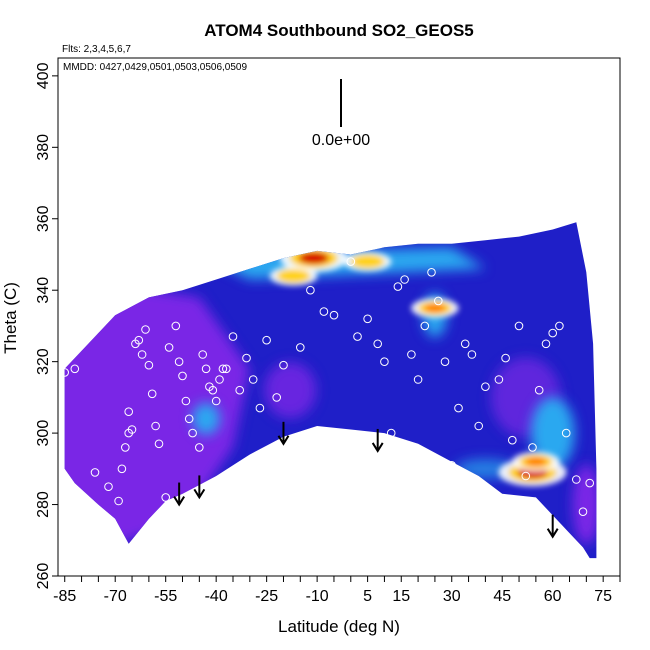 Image resolution: width=650 pixels, height=650 pixels. I want to click on y-axis-label: Theta (C), so click(10, 318).